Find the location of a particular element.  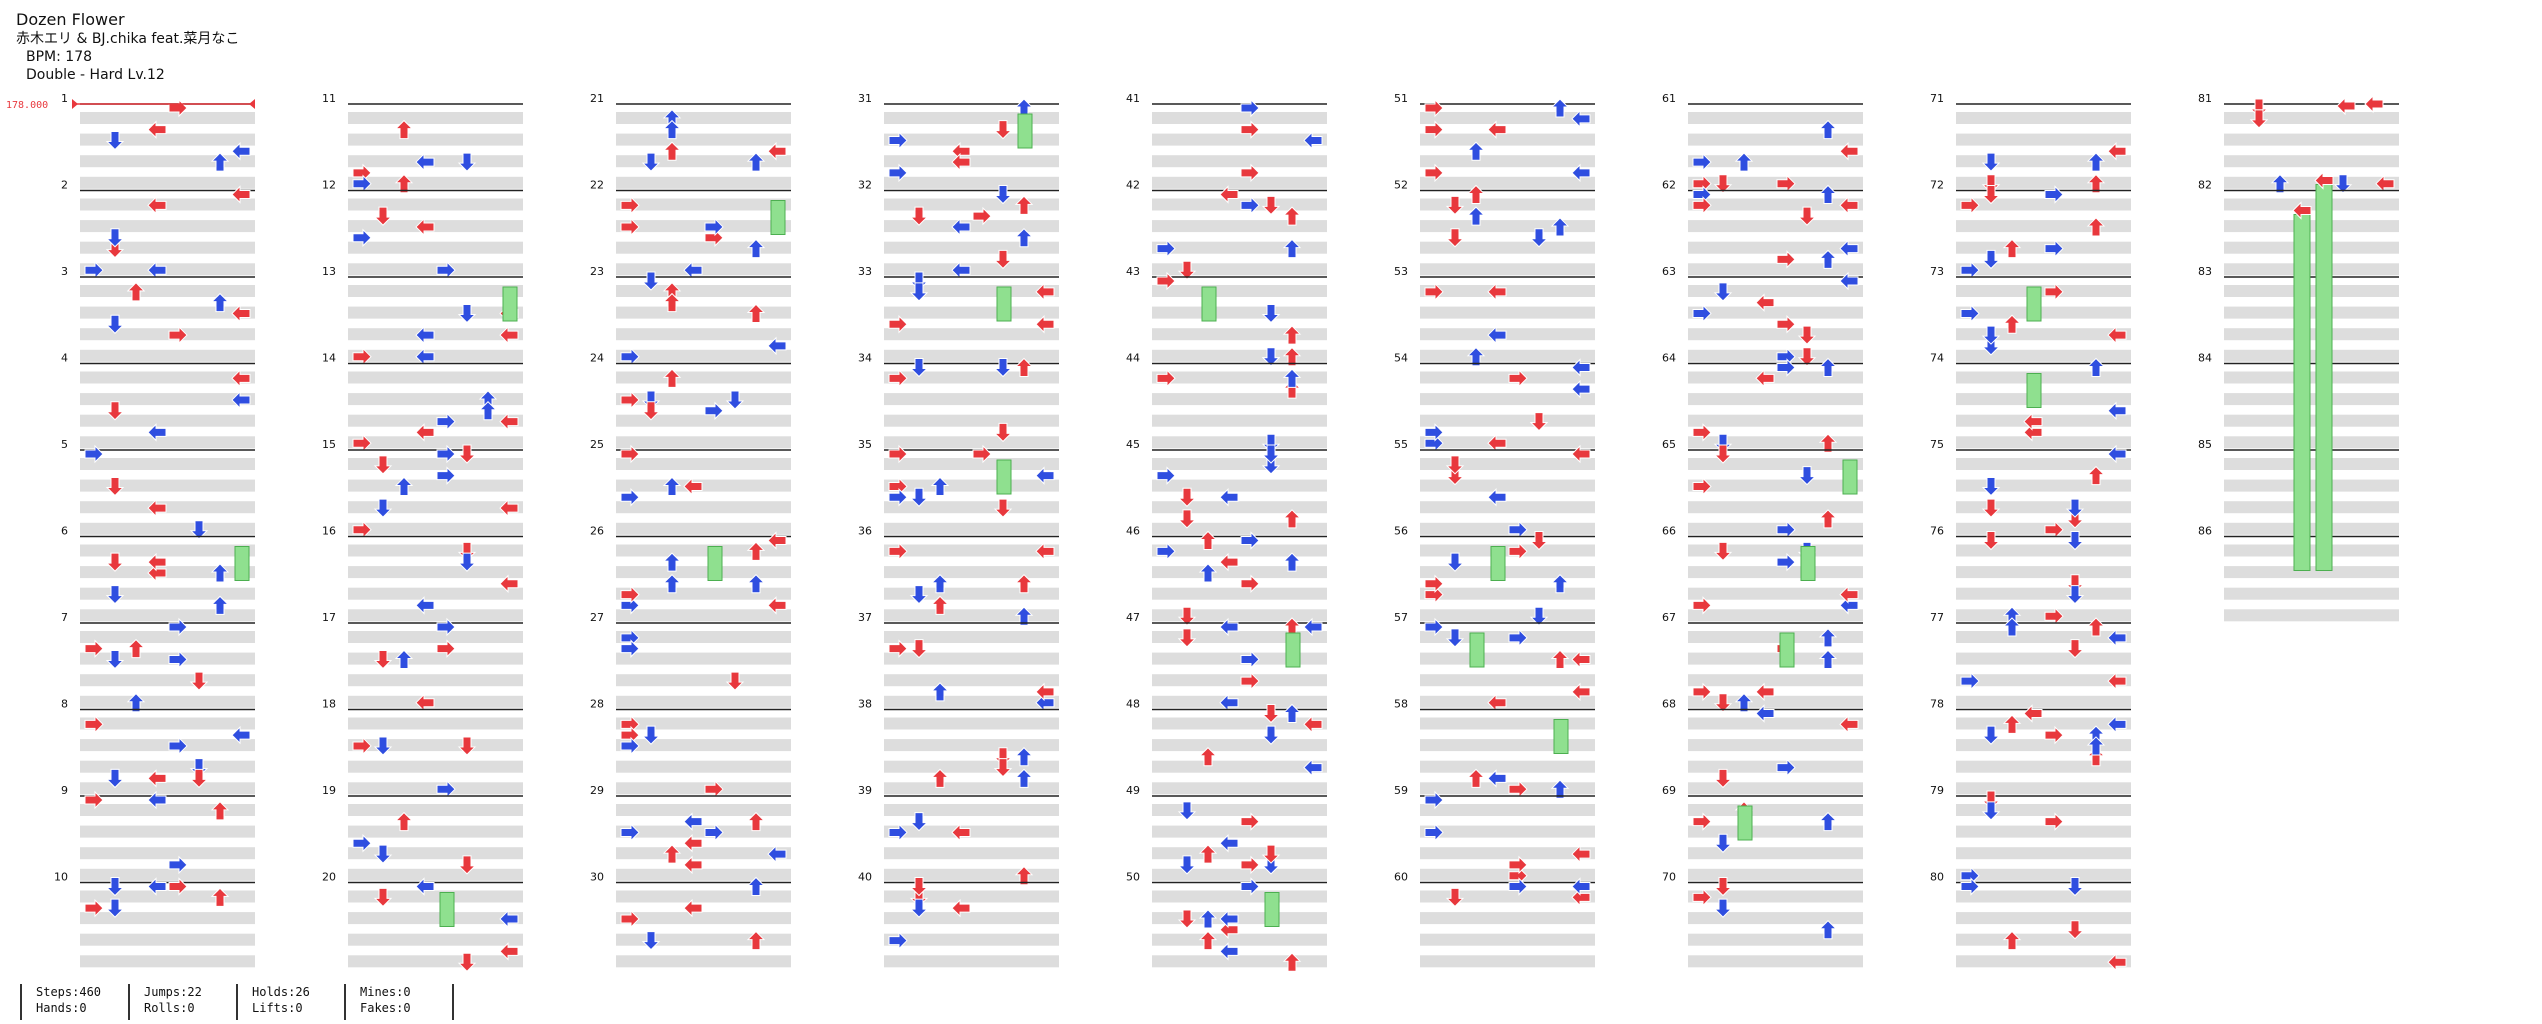

measure-number: 46 is located at coordinates (1133, 531).